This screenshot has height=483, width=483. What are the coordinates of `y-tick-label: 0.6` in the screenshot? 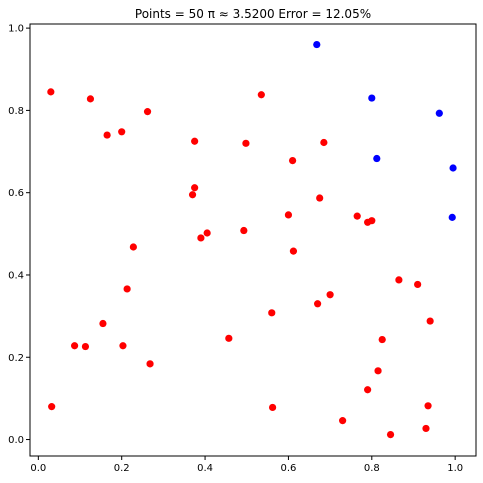 It's located at (16, 193).